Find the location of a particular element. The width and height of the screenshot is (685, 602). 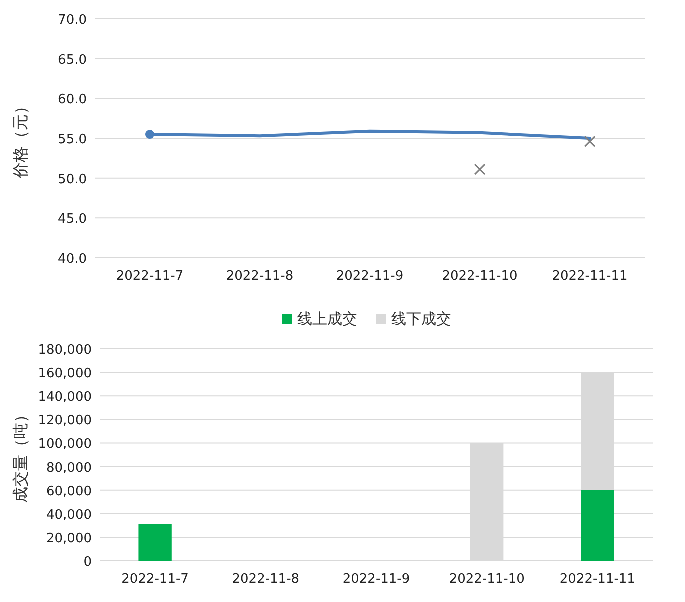

y-tick-label: 70.0 is located at coordinates (72, 20).